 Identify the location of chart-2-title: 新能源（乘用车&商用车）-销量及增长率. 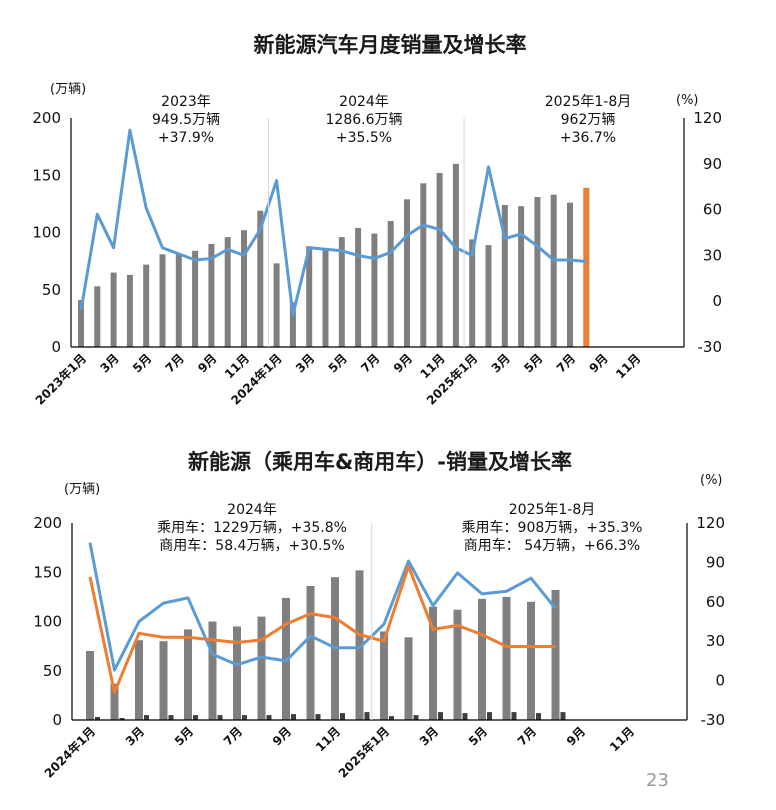
(380, 462).